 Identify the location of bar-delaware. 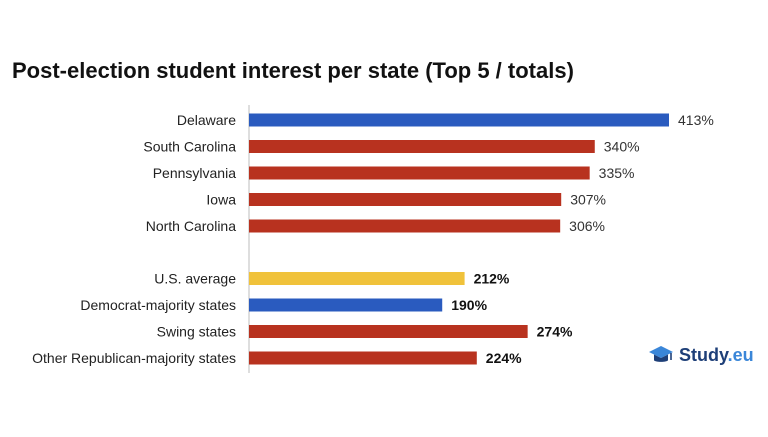
(459, 120).